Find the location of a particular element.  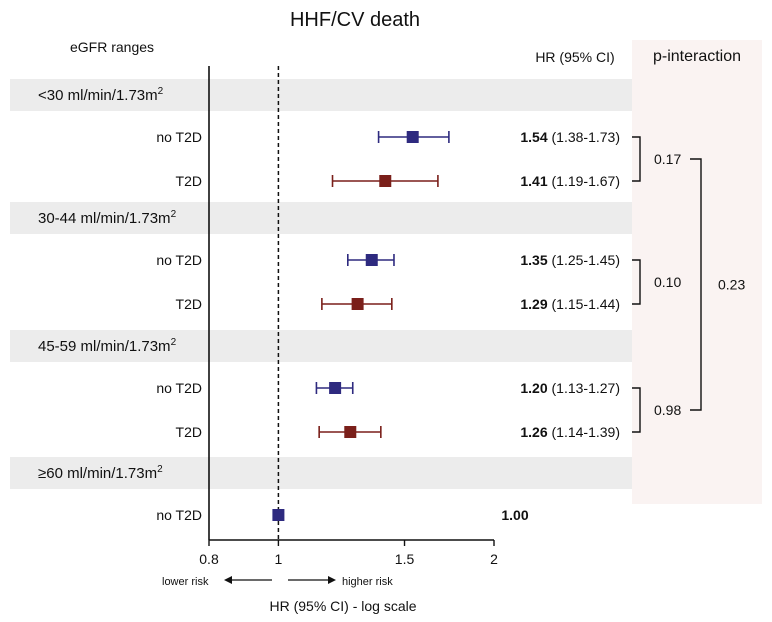

hr-value: 1.00 is located at coordinates (514, 515).